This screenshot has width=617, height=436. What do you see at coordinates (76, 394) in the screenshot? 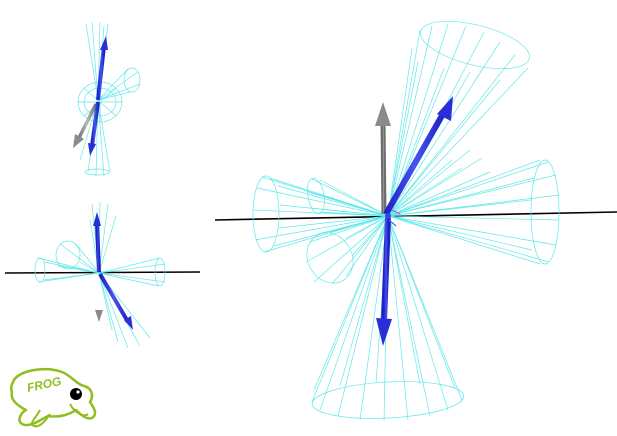
I see `frog-eye-icon` at bounding box center [76, 394].